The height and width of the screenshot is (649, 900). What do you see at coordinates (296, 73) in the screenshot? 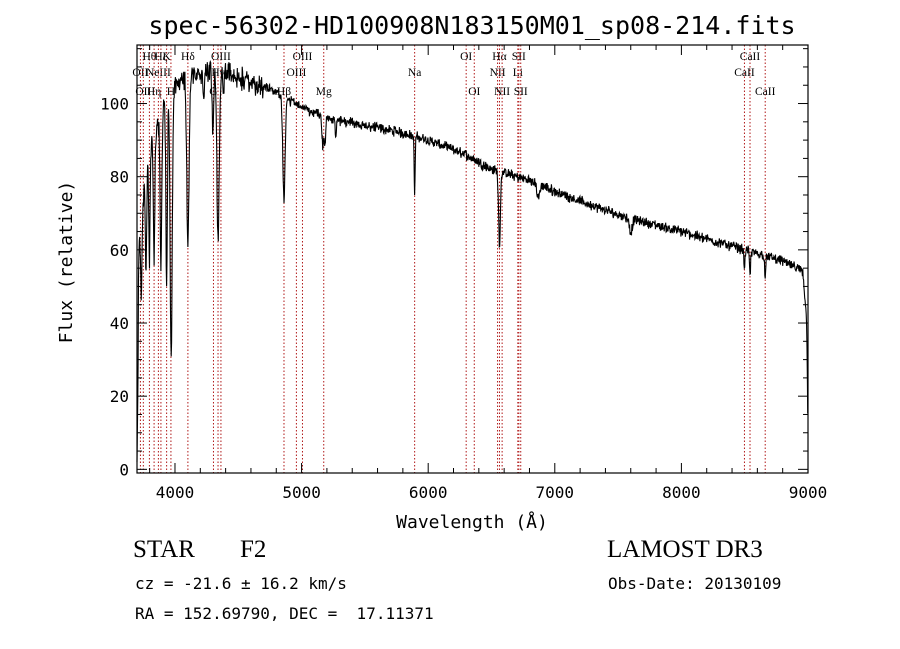
I see `line-marker-label-13: OIII` at bounding box center [296, 73].